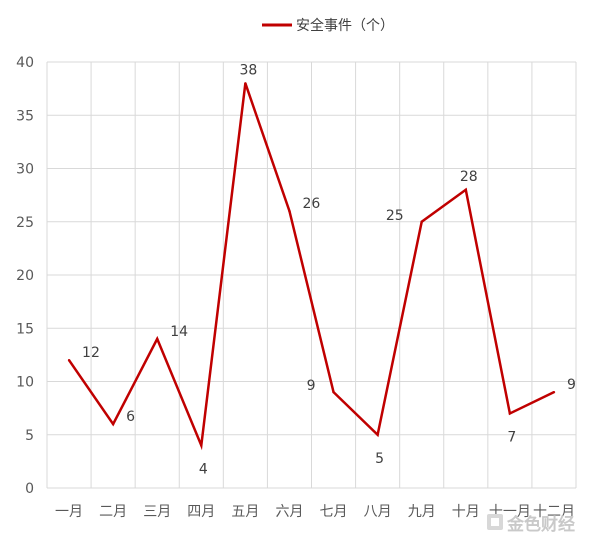 Image resolution: width=600 pixels, height=547 pixels. I want to click on x-tick-label: 六月, so click(289, 512).